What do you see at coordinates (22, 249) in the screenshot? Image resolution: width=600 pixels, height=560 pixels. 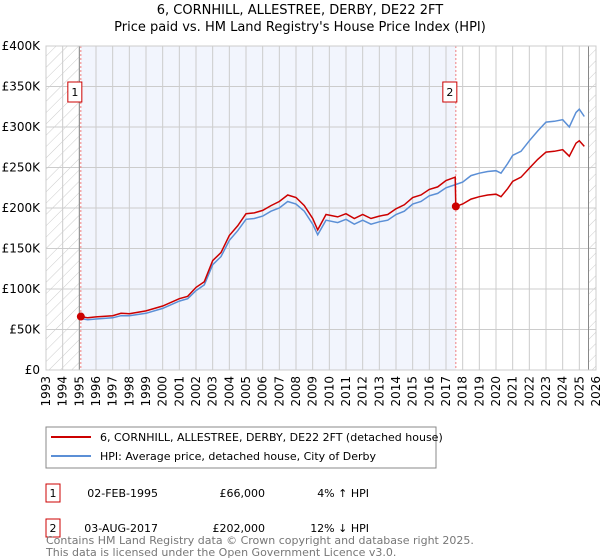 I see `y-tick-label: £150K` at bounding box center [22, 249].